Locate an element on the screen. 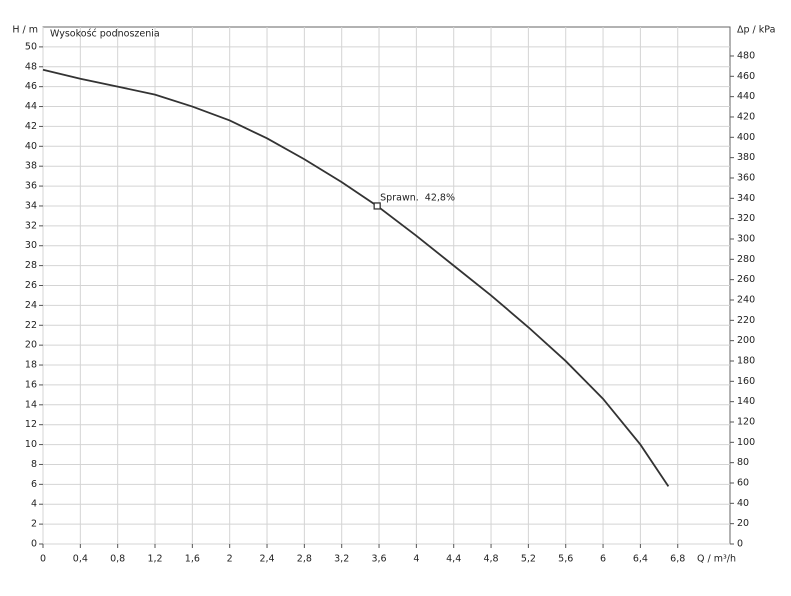  y-tick-label: 46 is located at coordinates (31, 86).